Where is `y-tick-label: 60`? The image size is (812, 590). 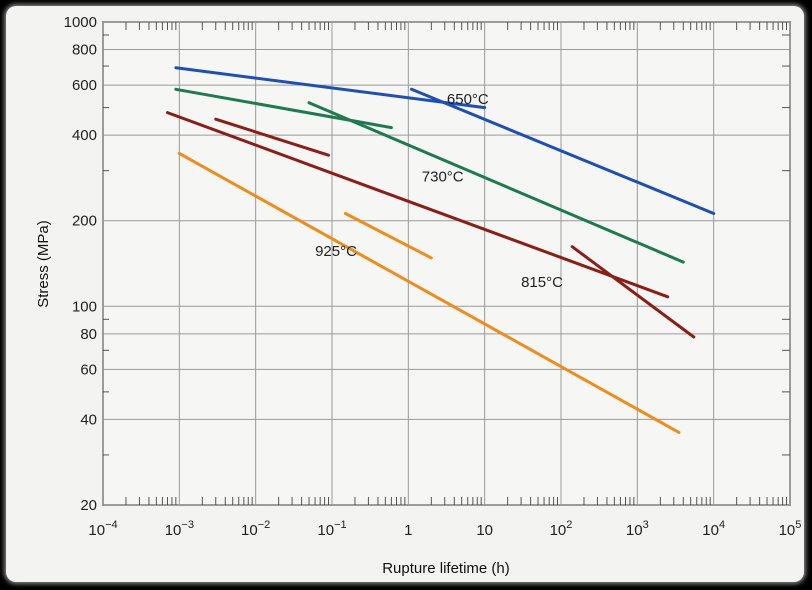
y-tick-label: 60 is located at coordinates (88, 369).